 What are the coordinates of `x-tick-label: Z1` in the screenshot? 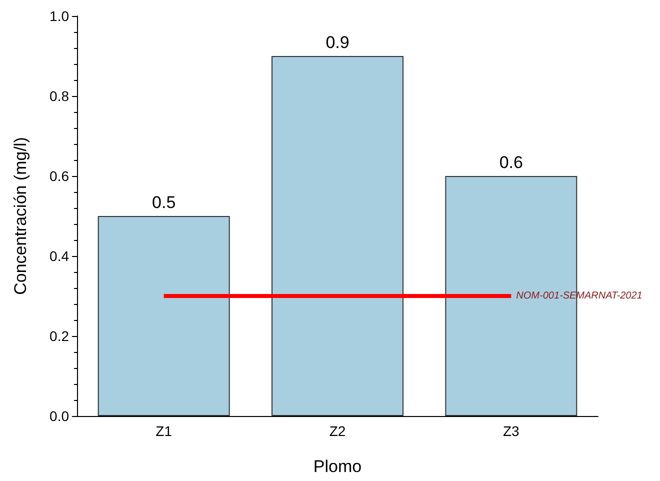 It's located at (164, 431).